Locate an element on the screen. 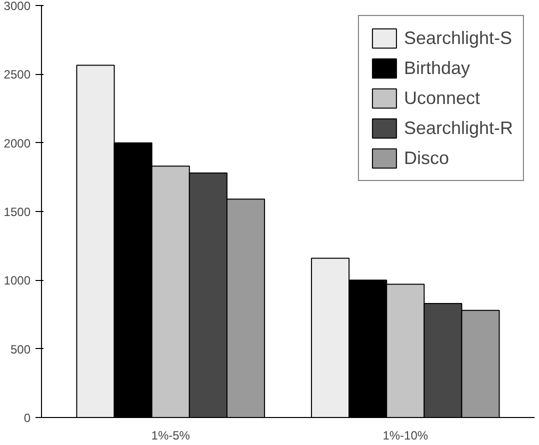  legend-label: Disco is located at coordinates (426, 158).